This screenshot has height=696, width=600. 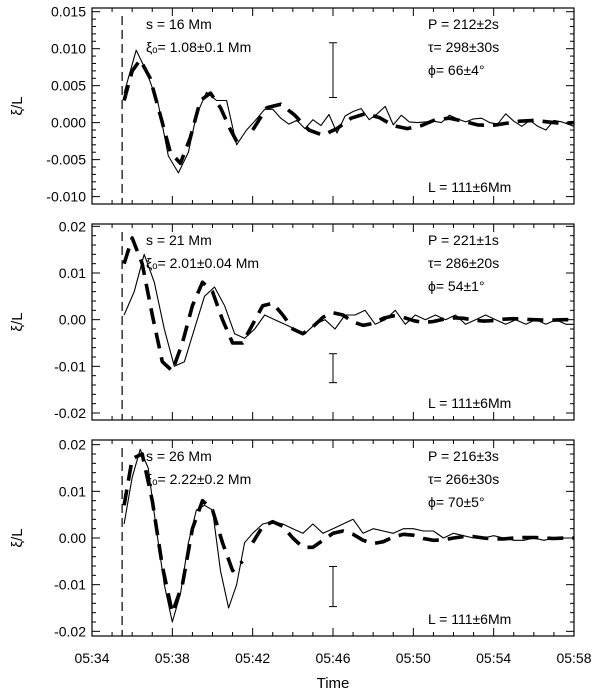 I want to click on x-tick-label: 05:50, so click(x=413, y=658).